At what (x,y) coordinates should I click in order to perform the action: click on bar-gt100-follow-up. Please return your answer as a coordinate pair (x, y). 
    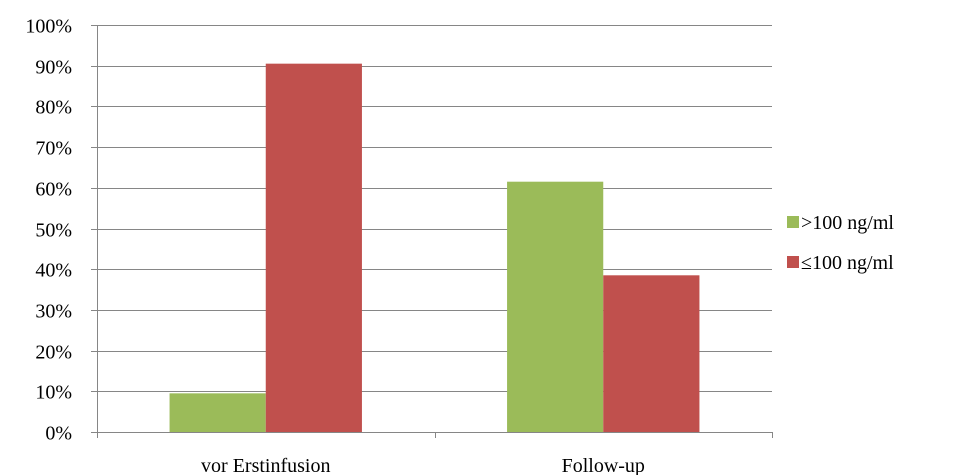
    Looking at the image, I should click on (555, 306).